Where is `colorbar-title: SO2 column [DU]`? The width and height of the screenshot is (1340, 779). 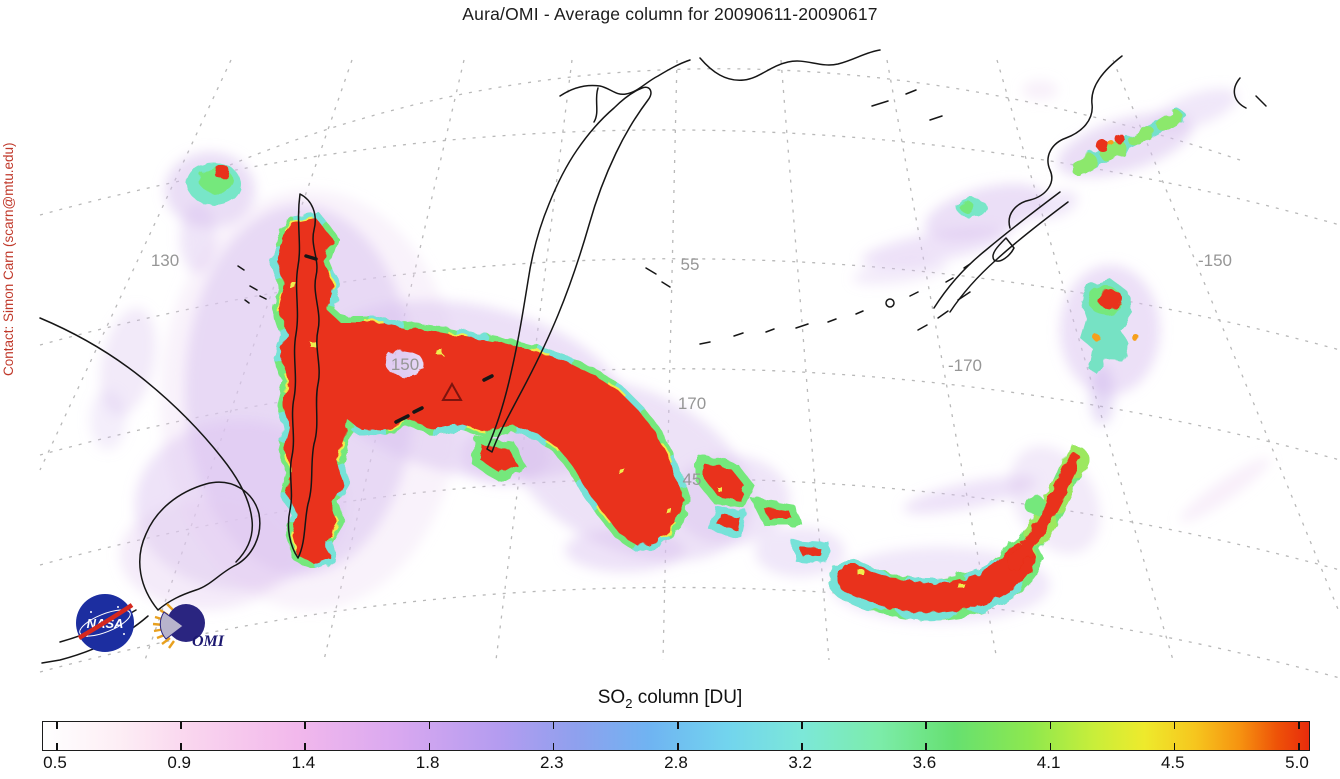 colorbar-title: SO2 column [DU] is located at coordinates (670, 699).